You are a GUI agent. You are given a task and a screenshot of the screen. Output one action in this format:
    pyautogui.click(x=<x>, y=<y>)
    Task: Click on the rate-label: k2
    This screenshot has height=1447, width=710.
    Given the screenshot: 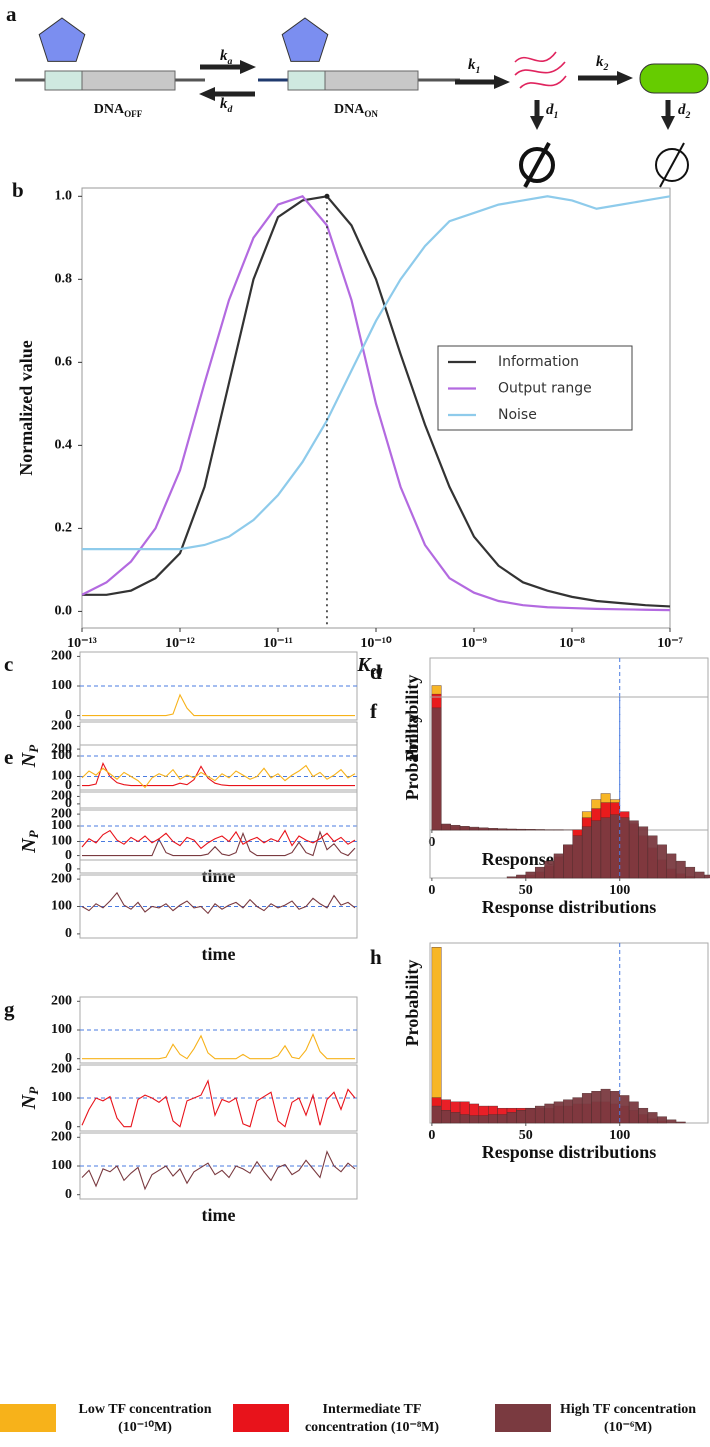 What is the action you would take?
    pyautogui.click(x=602, y=63)
    